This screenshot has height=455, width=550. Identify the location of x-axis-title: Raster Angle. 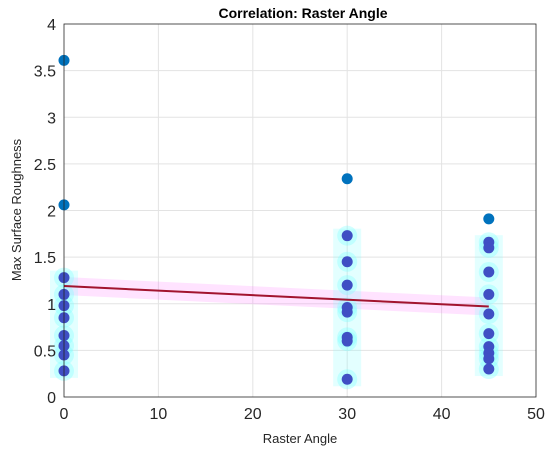
(300, 438).